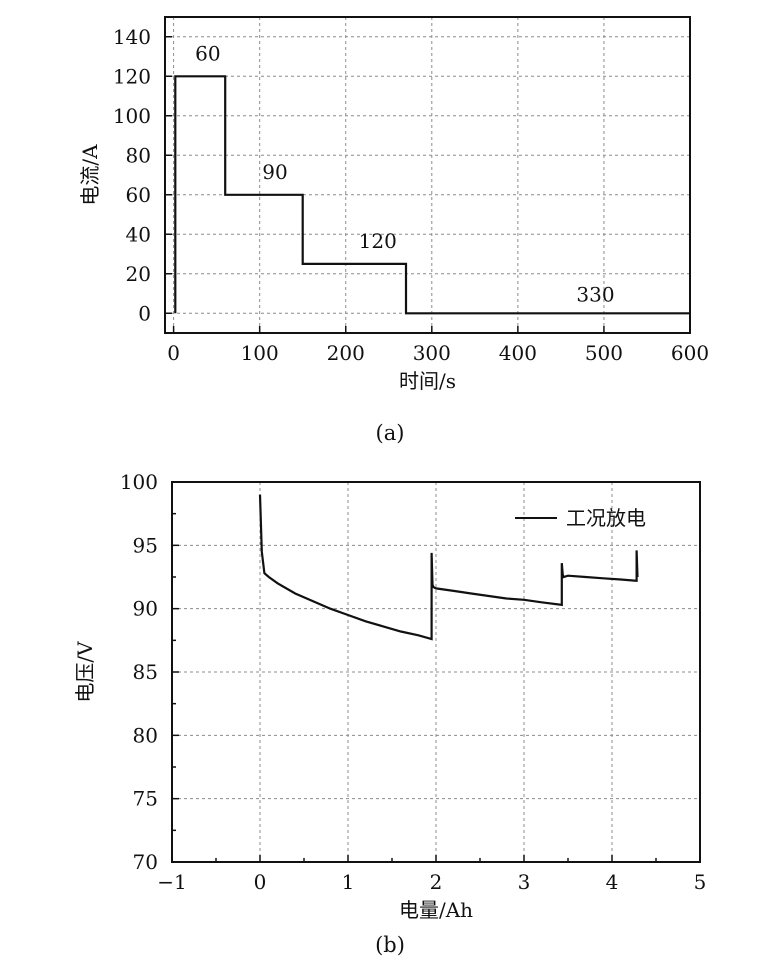 This screenshot has height=964, width=781. What do you see at coordinates (378, 241) in the screenshot?
I see `segment-duration-label: 120` at bounding box center [378, 241].